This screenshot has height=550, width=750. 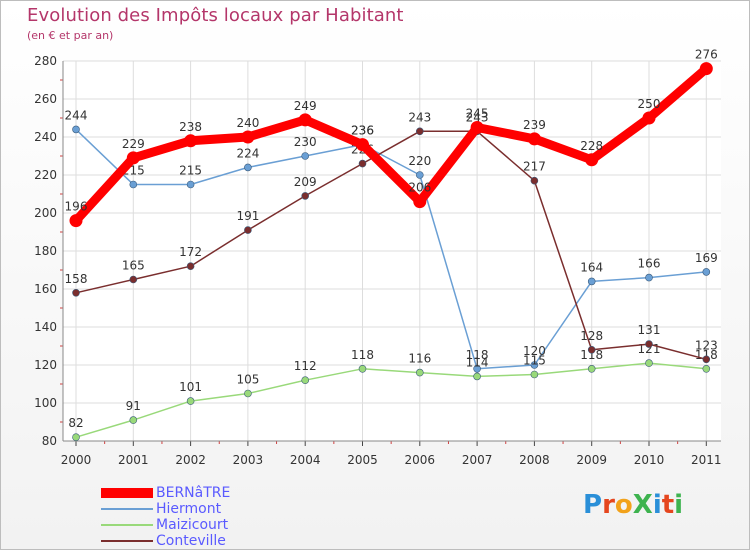 What do you see at coordinates (591, 336) in the screenshot?
I see `data-label-conteville: 128` at bounding box center [591, 336].